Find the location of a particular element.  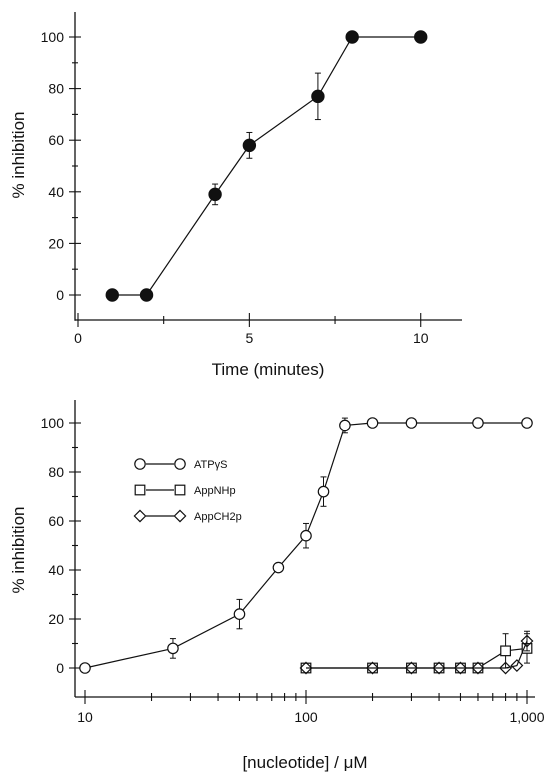

x-tick-label: 1,000 is located at coordinates (526, 717).